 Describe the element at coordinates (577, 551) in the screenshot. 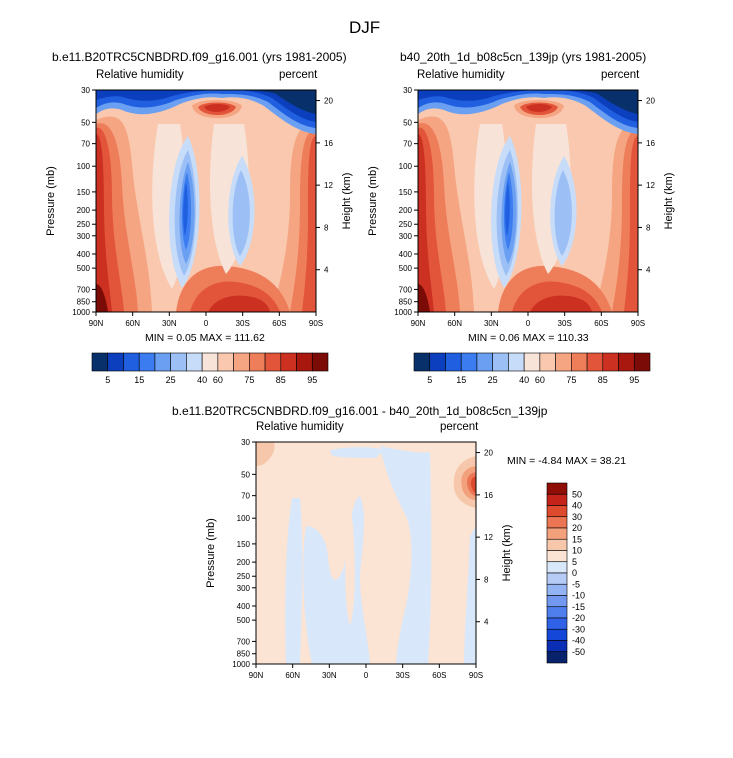

I see `panel-c-colorbar-label: 10` at that location.